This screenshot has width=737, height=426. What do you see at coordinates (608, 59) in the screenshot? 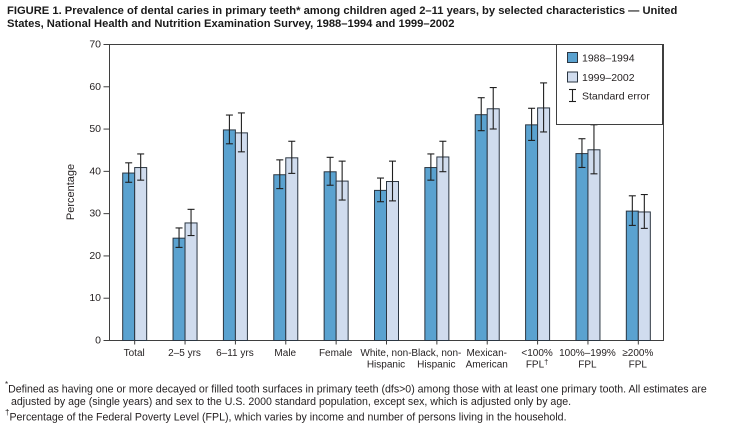
I see `legend-label-1: 1988–1994` at bounding box center [608, 59].